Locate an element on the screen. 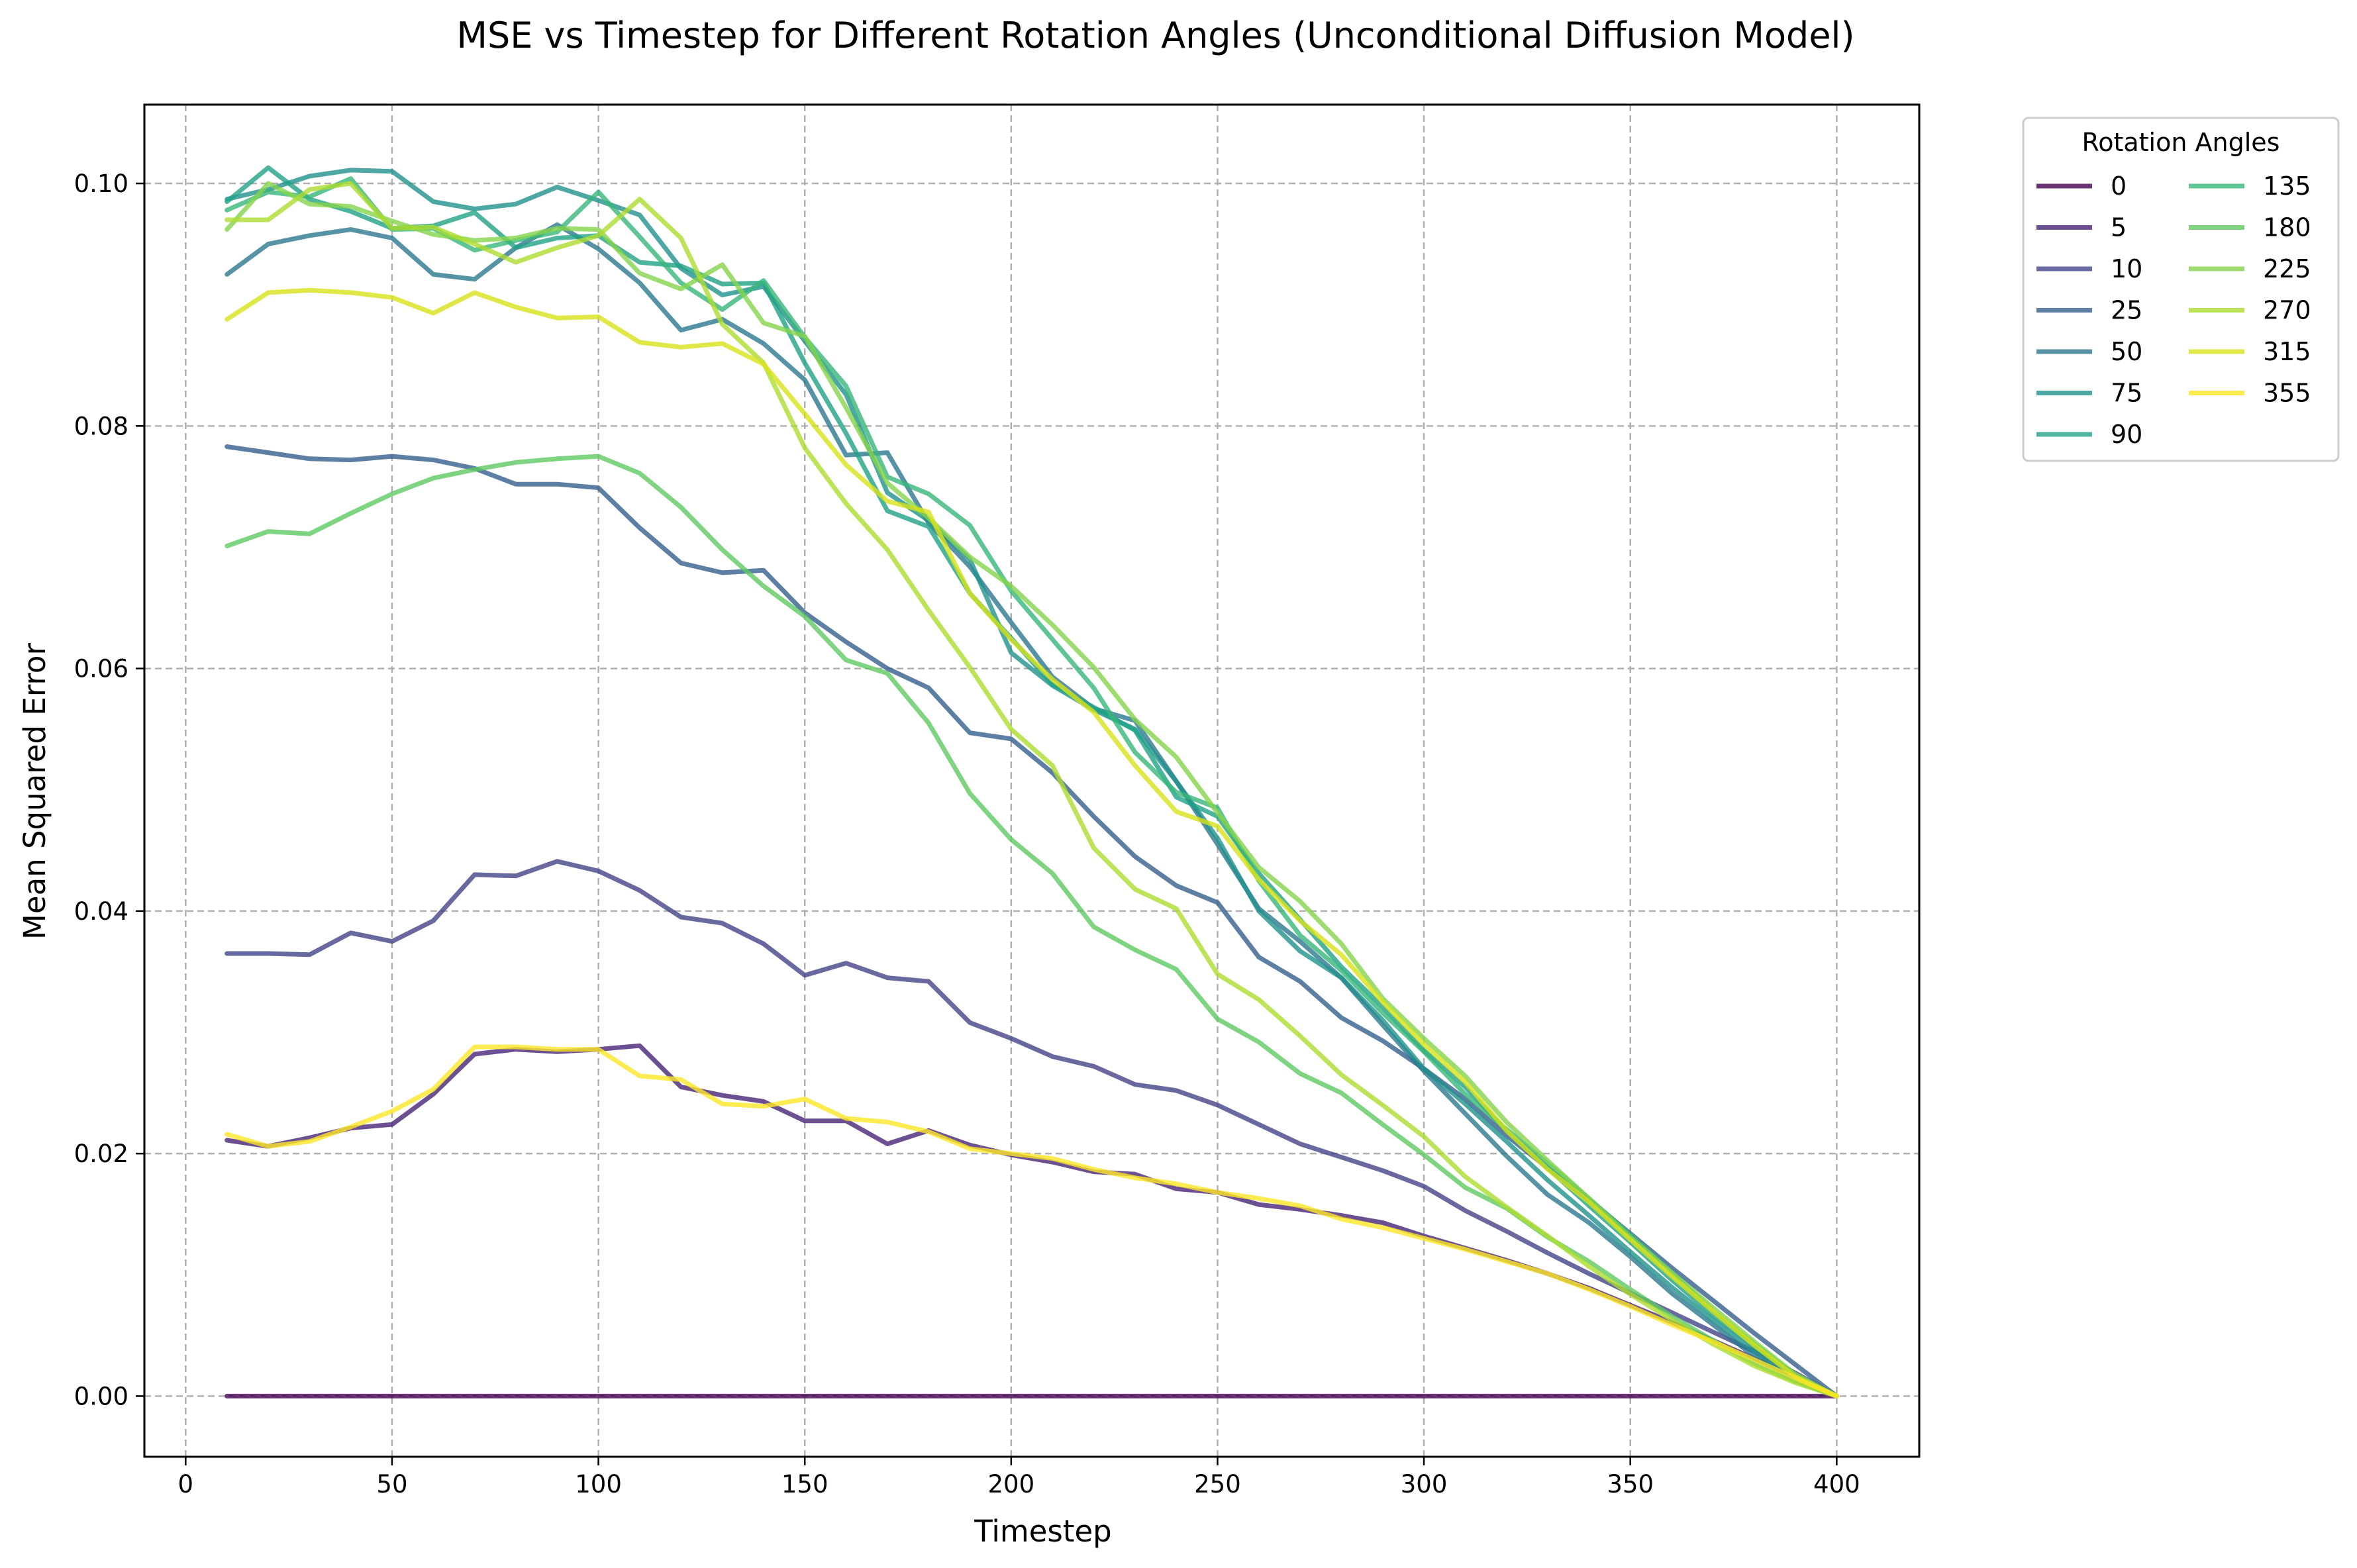 The height and width of the screenshot is (1568, 2357). legend-label-75: 75 is located at coordinates (2126, 393).